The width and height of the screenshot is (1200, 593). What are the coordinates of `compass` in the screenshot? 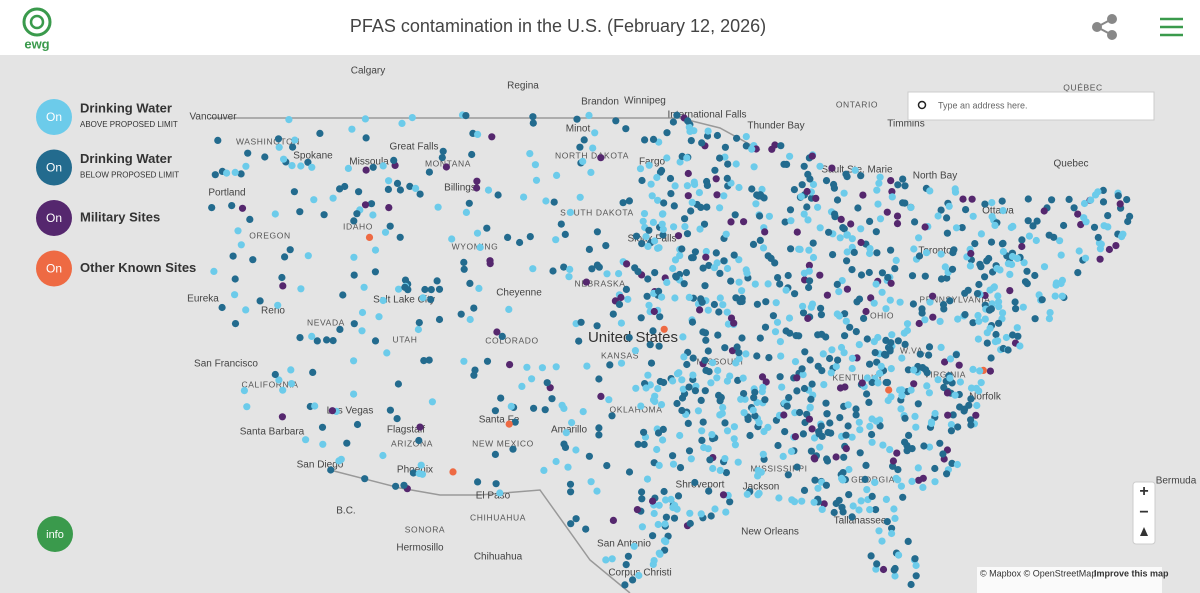 It's located at (1144, 531).